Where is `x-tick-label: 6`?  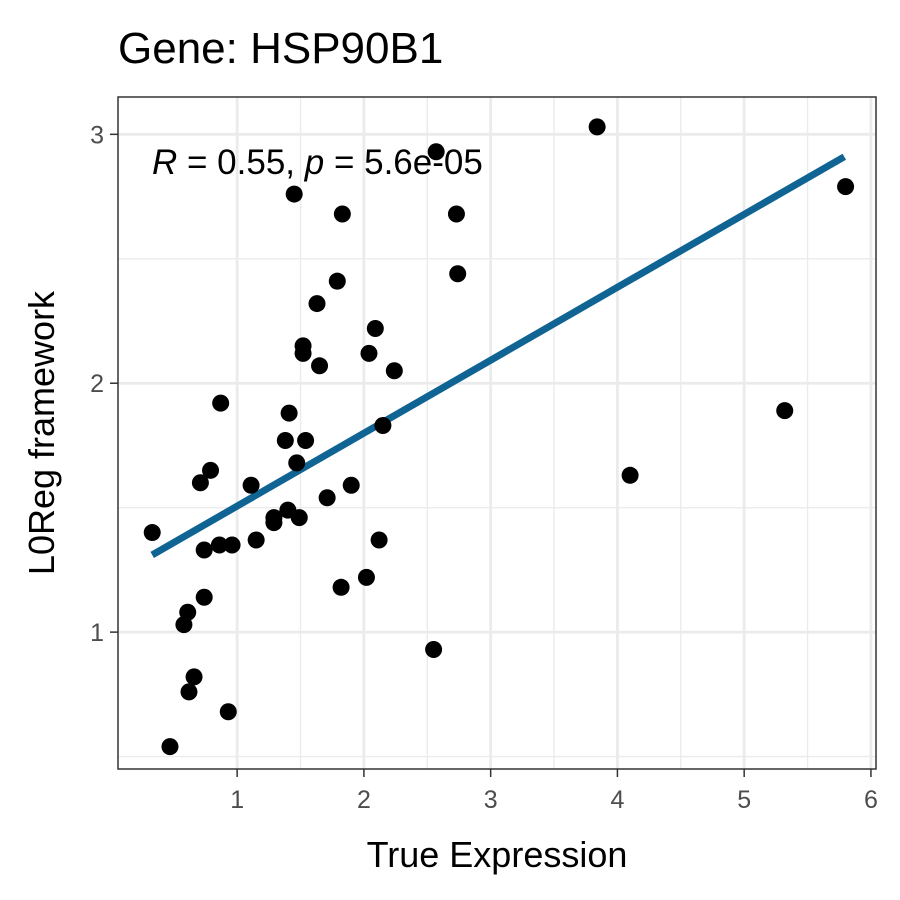 x-tick-label: 6 is located at coordinates (871, 800).